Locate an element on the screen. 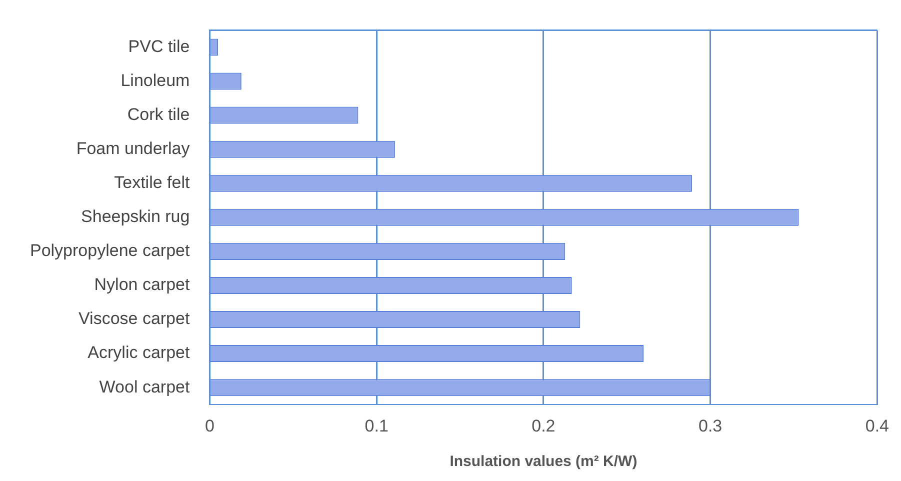 This screenshot has height=481, width=901. x-axis-title: Insulation values (m² K/W) is located at coordinates (544, 461).